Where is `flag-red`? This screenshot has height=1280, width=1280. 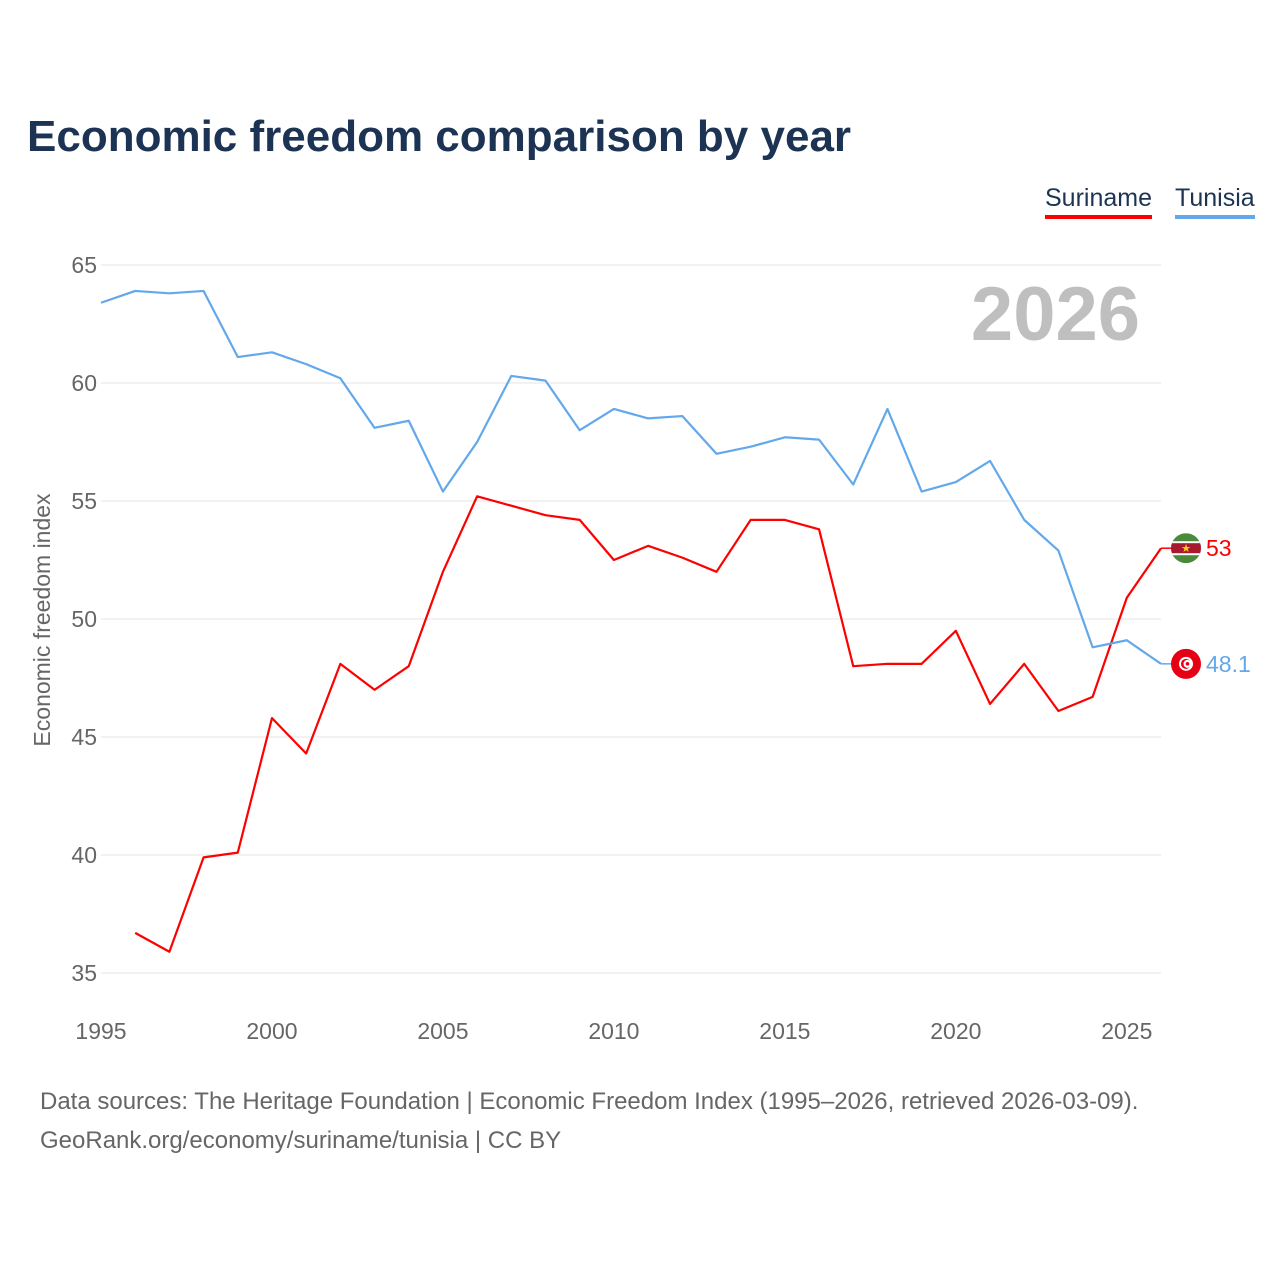
flag-red is located at coordinates (1186, 548).